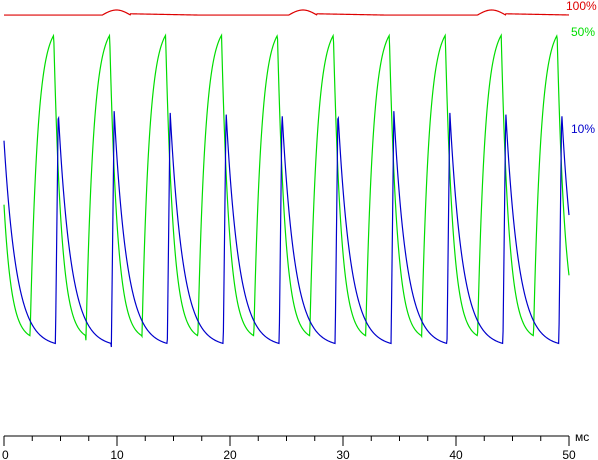  I want to click on x-tick-label: 40, so click(456, 454).